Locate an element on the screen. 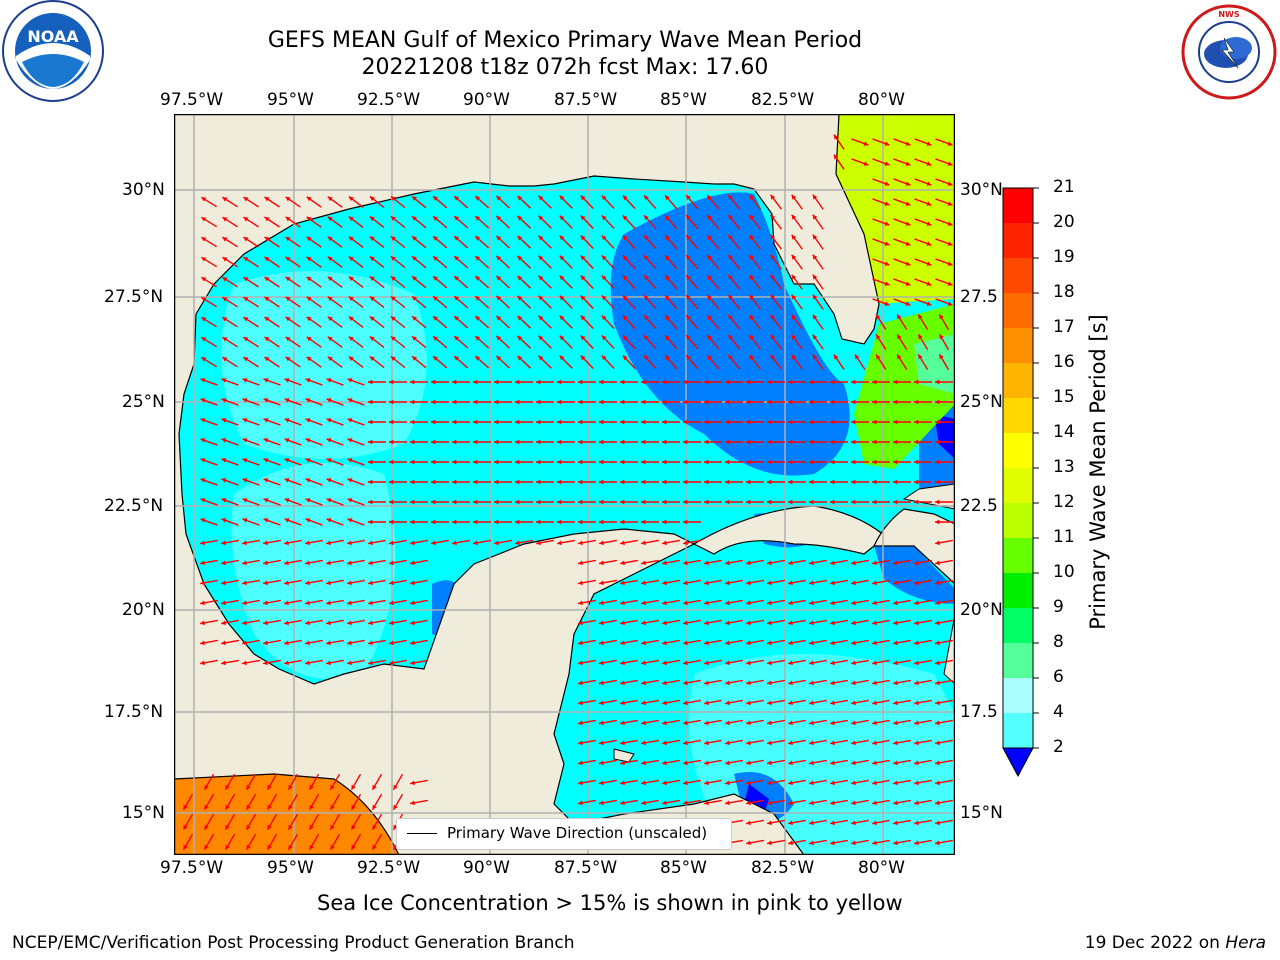  colorbar-segment is located at coordinates (1018, 485).